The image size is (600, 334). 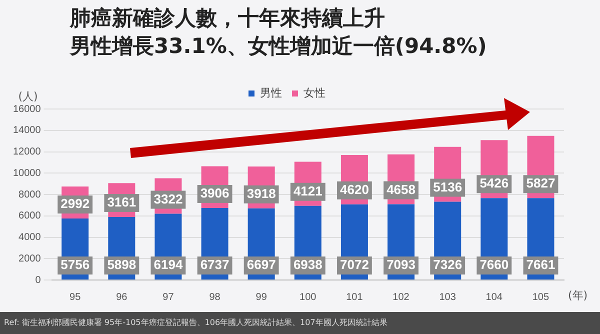 What do you see at coordinates (261, 264) in the screenshot?
I see `data-label: 6697` at bounding box center [261, 264].